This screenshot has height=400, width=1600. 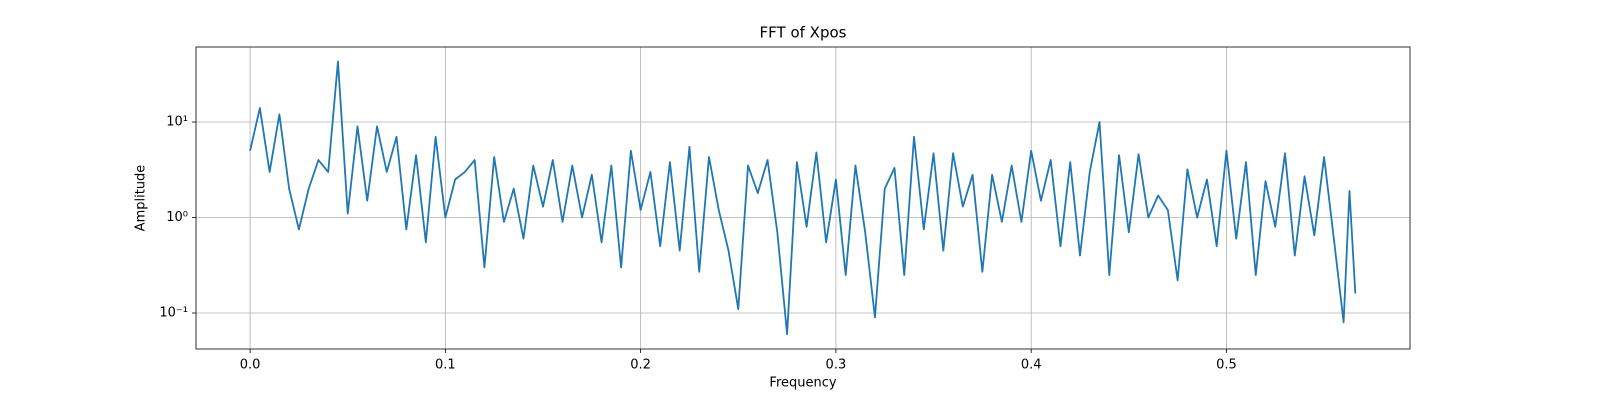 I want to click on y-tick-label: 10⁻¹, so click(x=173, y=313).